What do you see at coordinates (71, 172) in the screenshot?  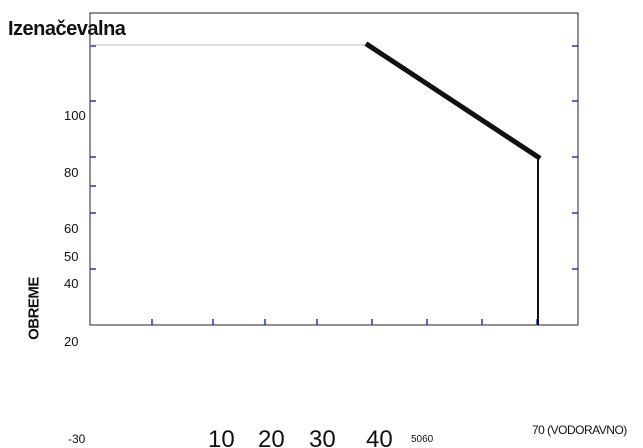 I see `y-tick-label: 80` at bounding box center [71, 172].